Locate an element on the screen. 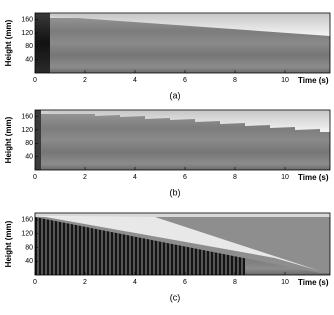 This screenshot has height=315, width=334. caption: (c) is located at coordinates (175, 297).